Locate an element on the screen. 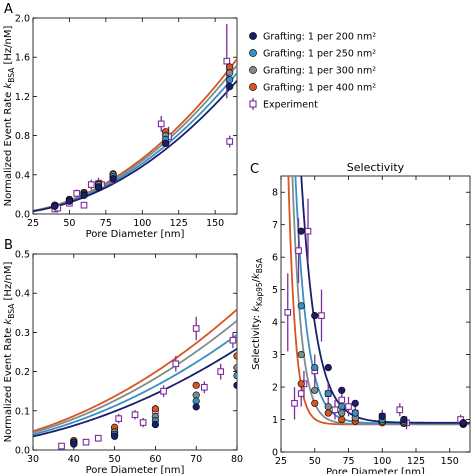  y-tick-label: 0.1 is located at coordinates (22, 411).